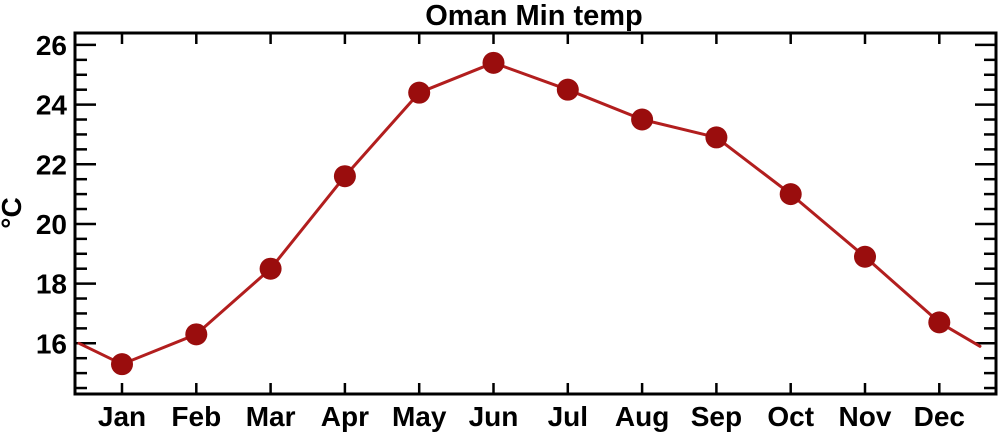 This screenshot has height=432, width=1000. I want to click on data-point-dec, so click(939, 322).